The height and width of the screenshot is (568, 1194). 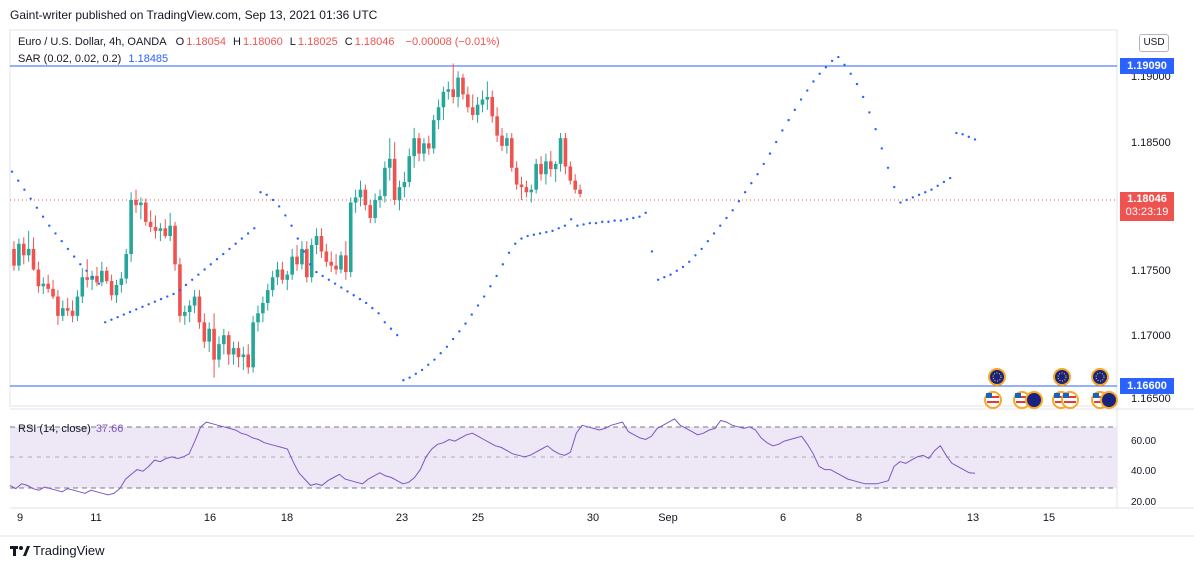 What do you see at coordinates (1151, 399) in the screenshot?
I see `y-tick: 1.16500` at bounding box center [1151, 399].